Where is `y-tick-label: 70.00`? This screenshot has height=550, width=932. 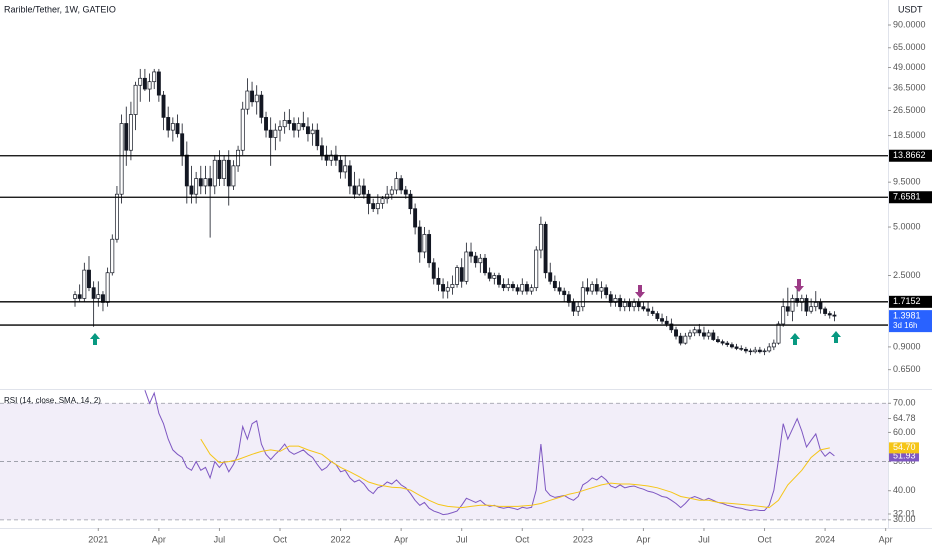 y-tick-label: 70.00 is located at coordinates (904, 403).